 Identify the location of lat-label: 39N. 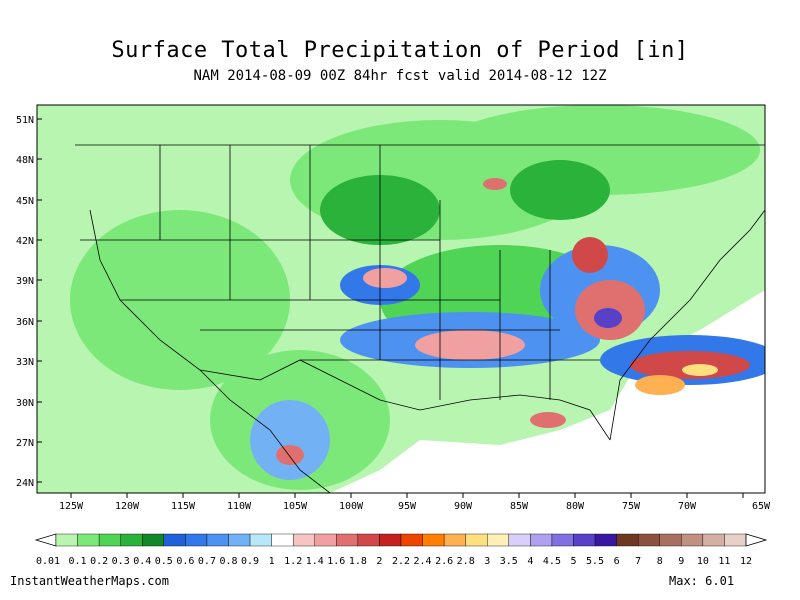
(25, 281).